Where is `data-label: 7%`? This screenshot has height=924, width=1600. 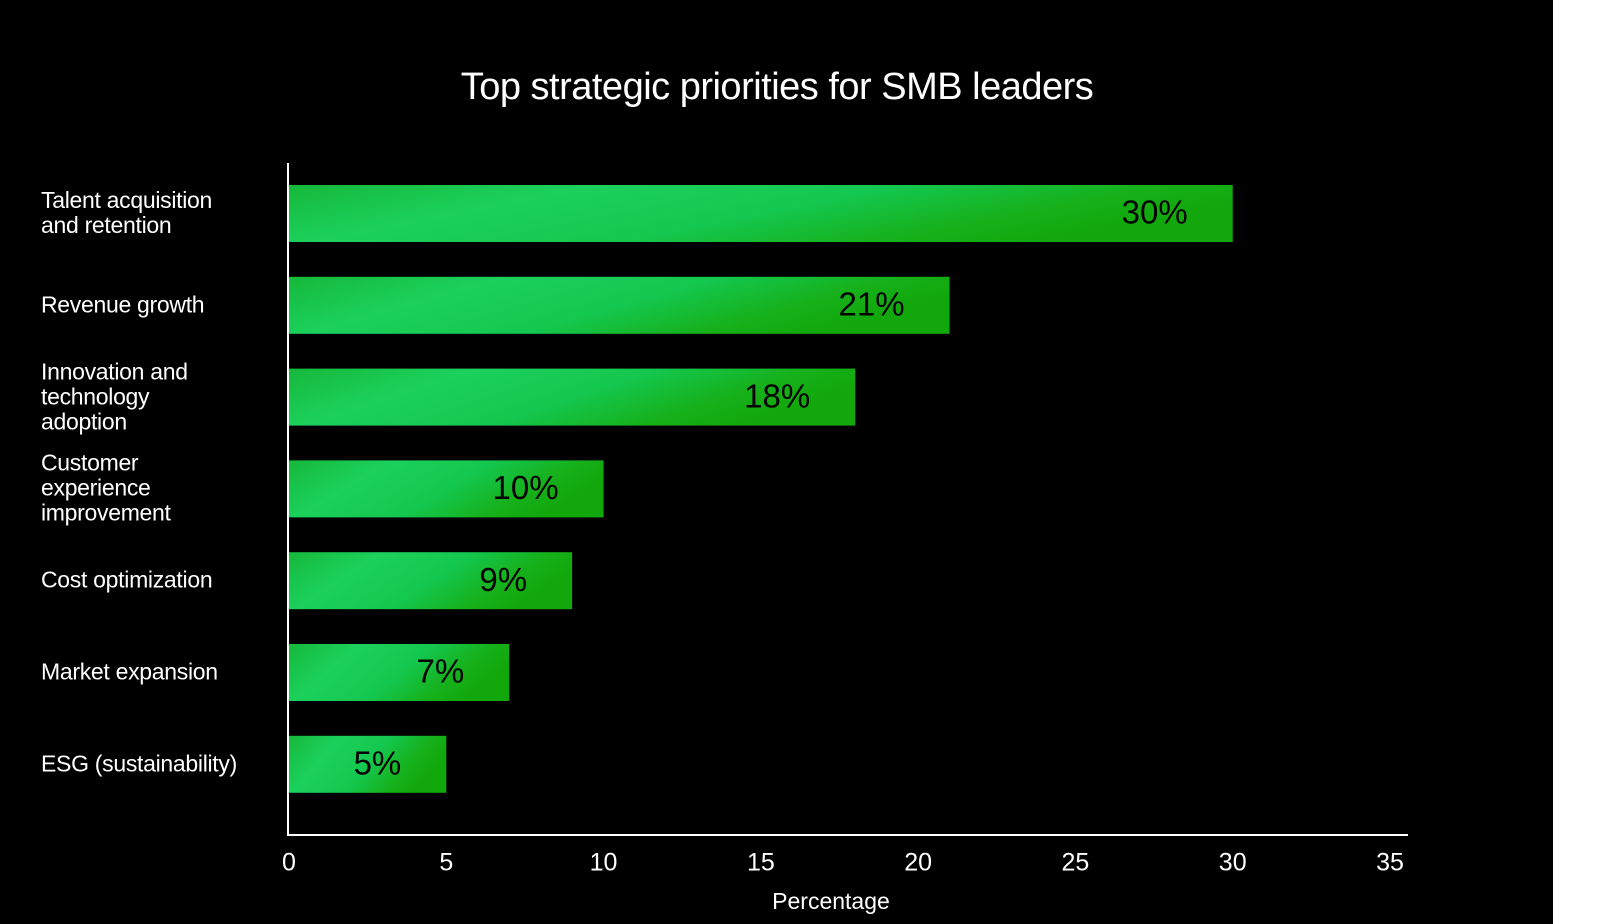
data-label: 7% is located at coordinates (440, 671).